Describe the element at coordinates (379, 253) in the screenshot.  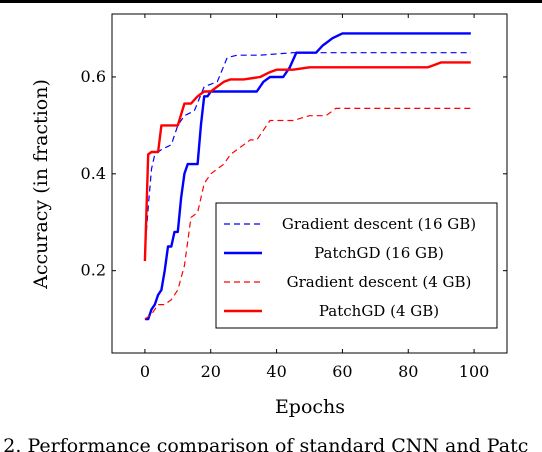
I see `legend-label-patchgd-16gb: PatchGD (16 GB)` at that location.